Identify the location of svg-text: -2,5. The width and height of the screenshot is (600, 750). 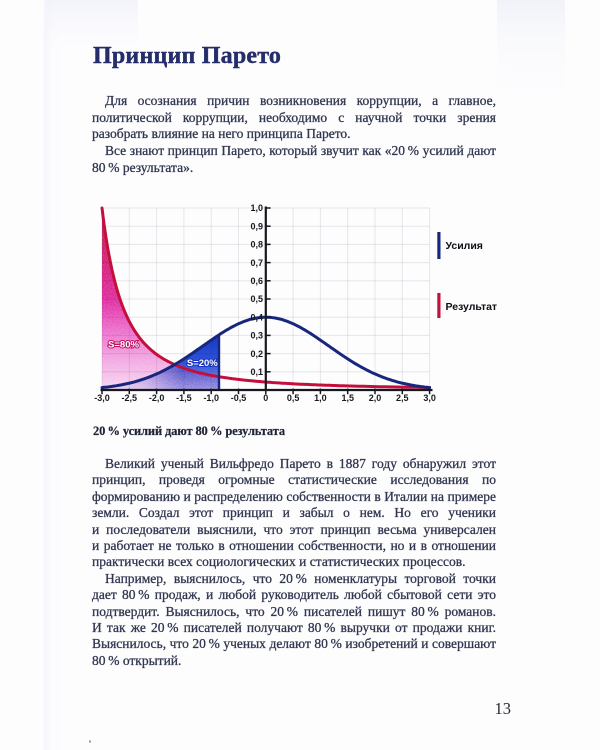
(130, 398).